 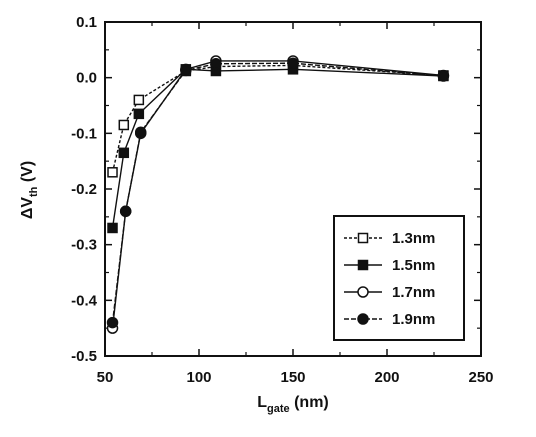 What do you see at coordinates (386, 377) in the screenshot?
I see `x-tick-label: 200` at bounding box center [386, 377].